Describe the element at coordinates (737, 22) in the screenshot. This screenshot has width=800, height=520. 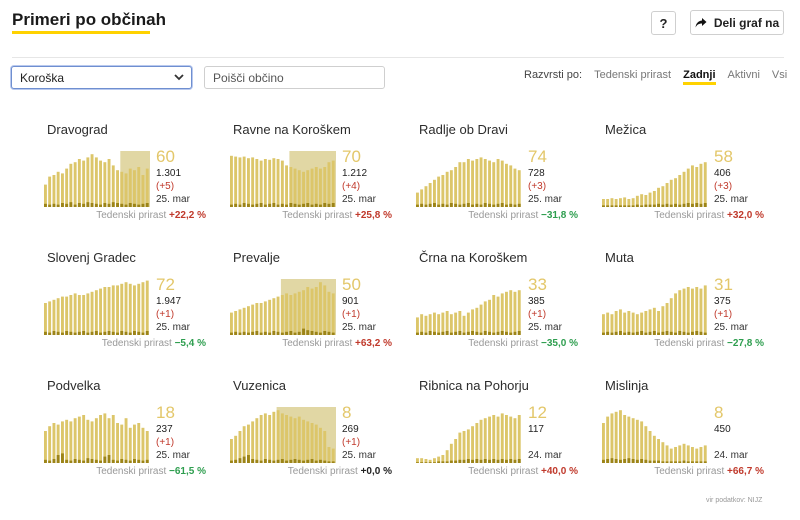
I see `share-button: Deli graf na` at that location.